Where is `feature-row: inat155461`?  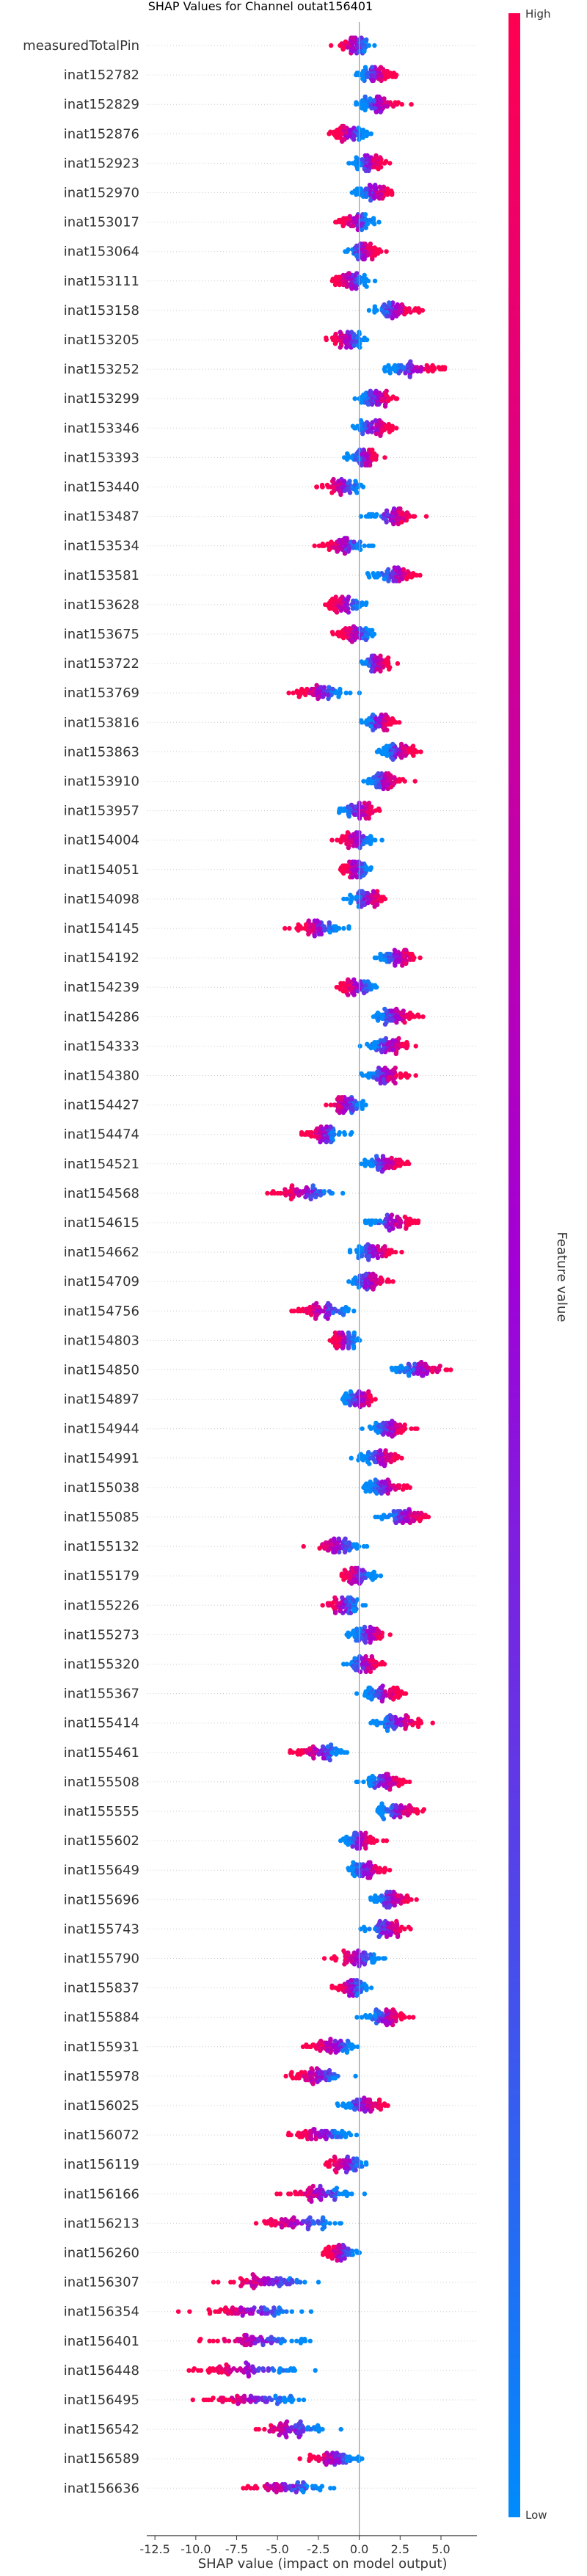 feature-row: inat155461 is located at coordinates (270, 1752).